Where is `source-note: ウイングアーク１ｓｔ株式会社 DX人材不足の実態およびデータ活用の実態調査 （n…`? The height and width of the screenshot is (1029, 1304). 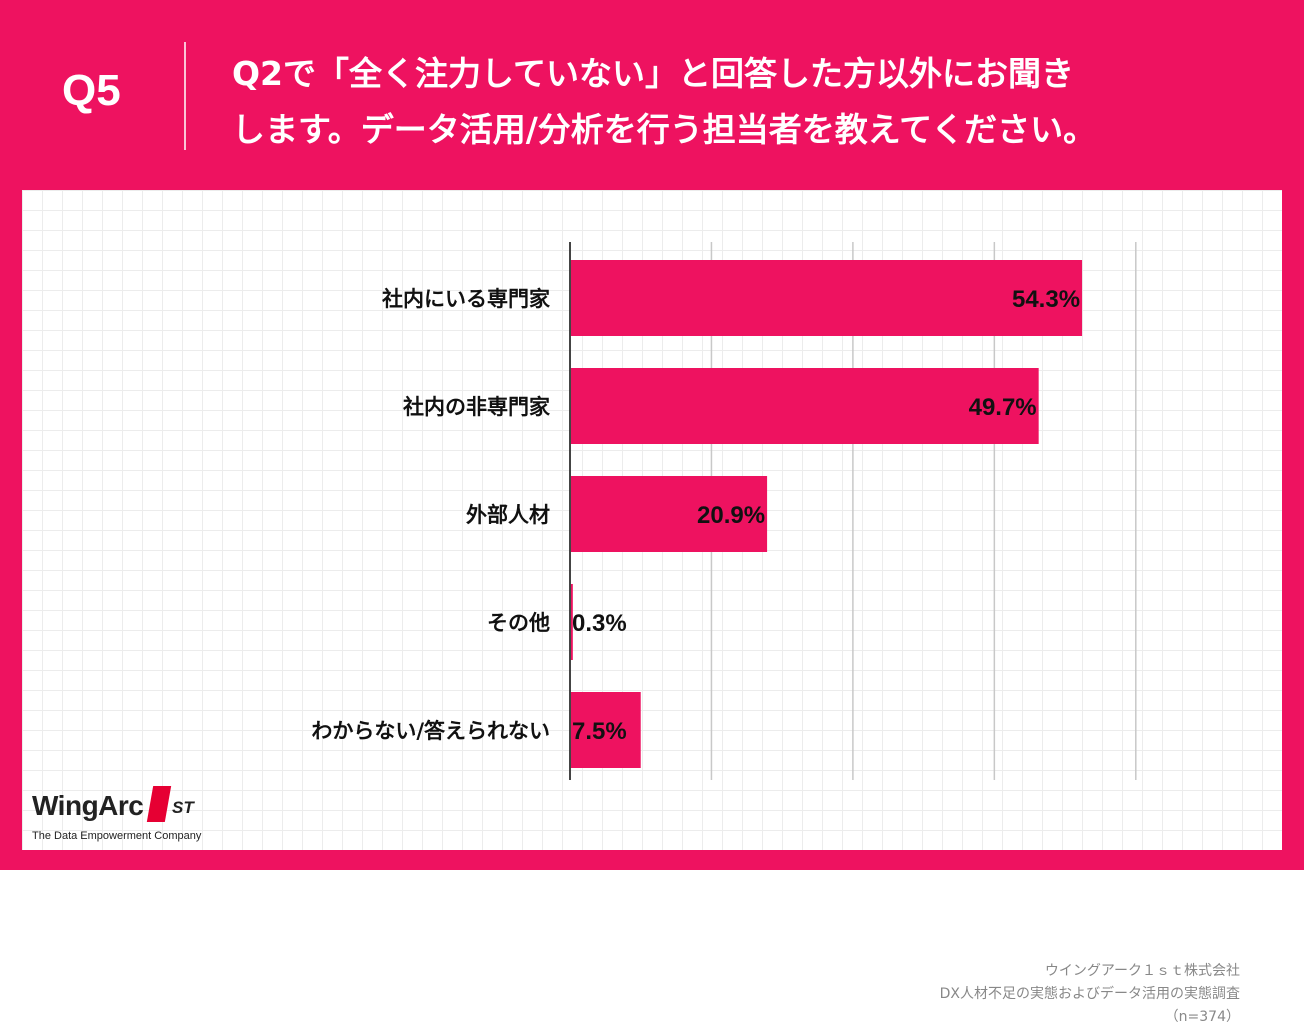
source-note: ウイングアーク１ｓｔ株式会社 DX人材不足の実態およびデータ活用の実態調査 （n… is located at coordinates (1090, 994).